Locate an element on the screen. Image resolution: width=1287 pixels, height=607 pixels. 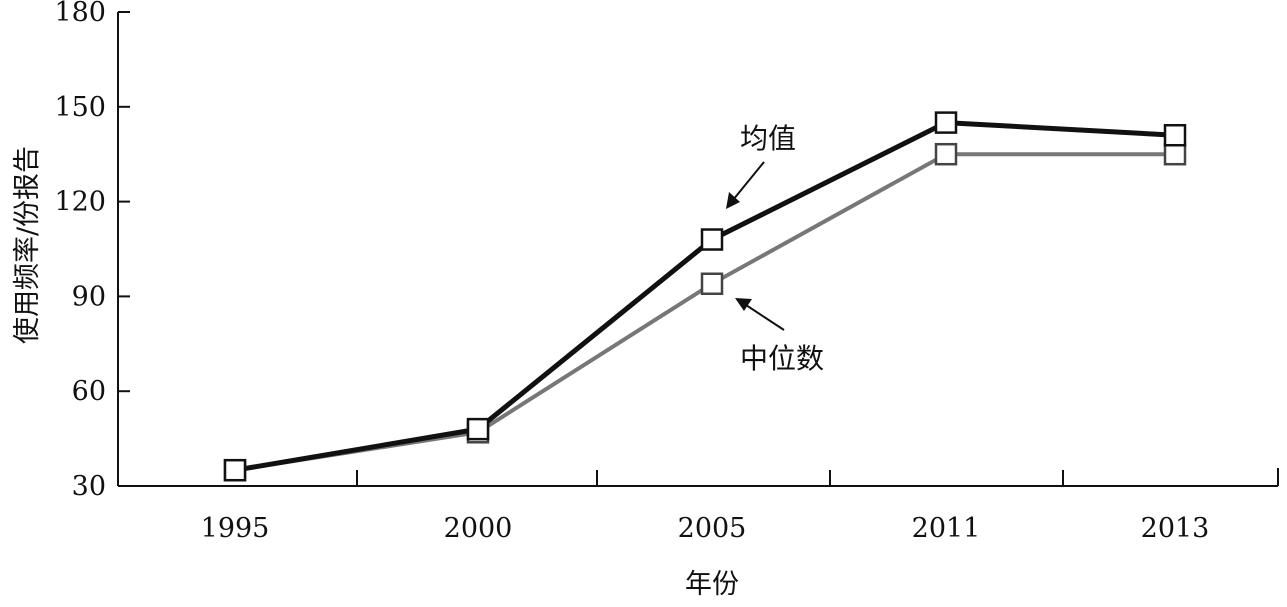
x-axis-title: 年份 is located at coordinates (712, 584).